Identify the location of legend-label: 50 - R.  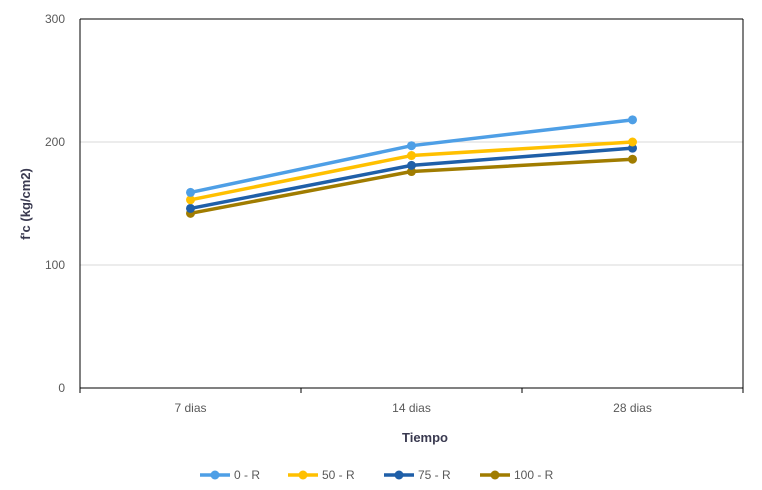
(338, 475).